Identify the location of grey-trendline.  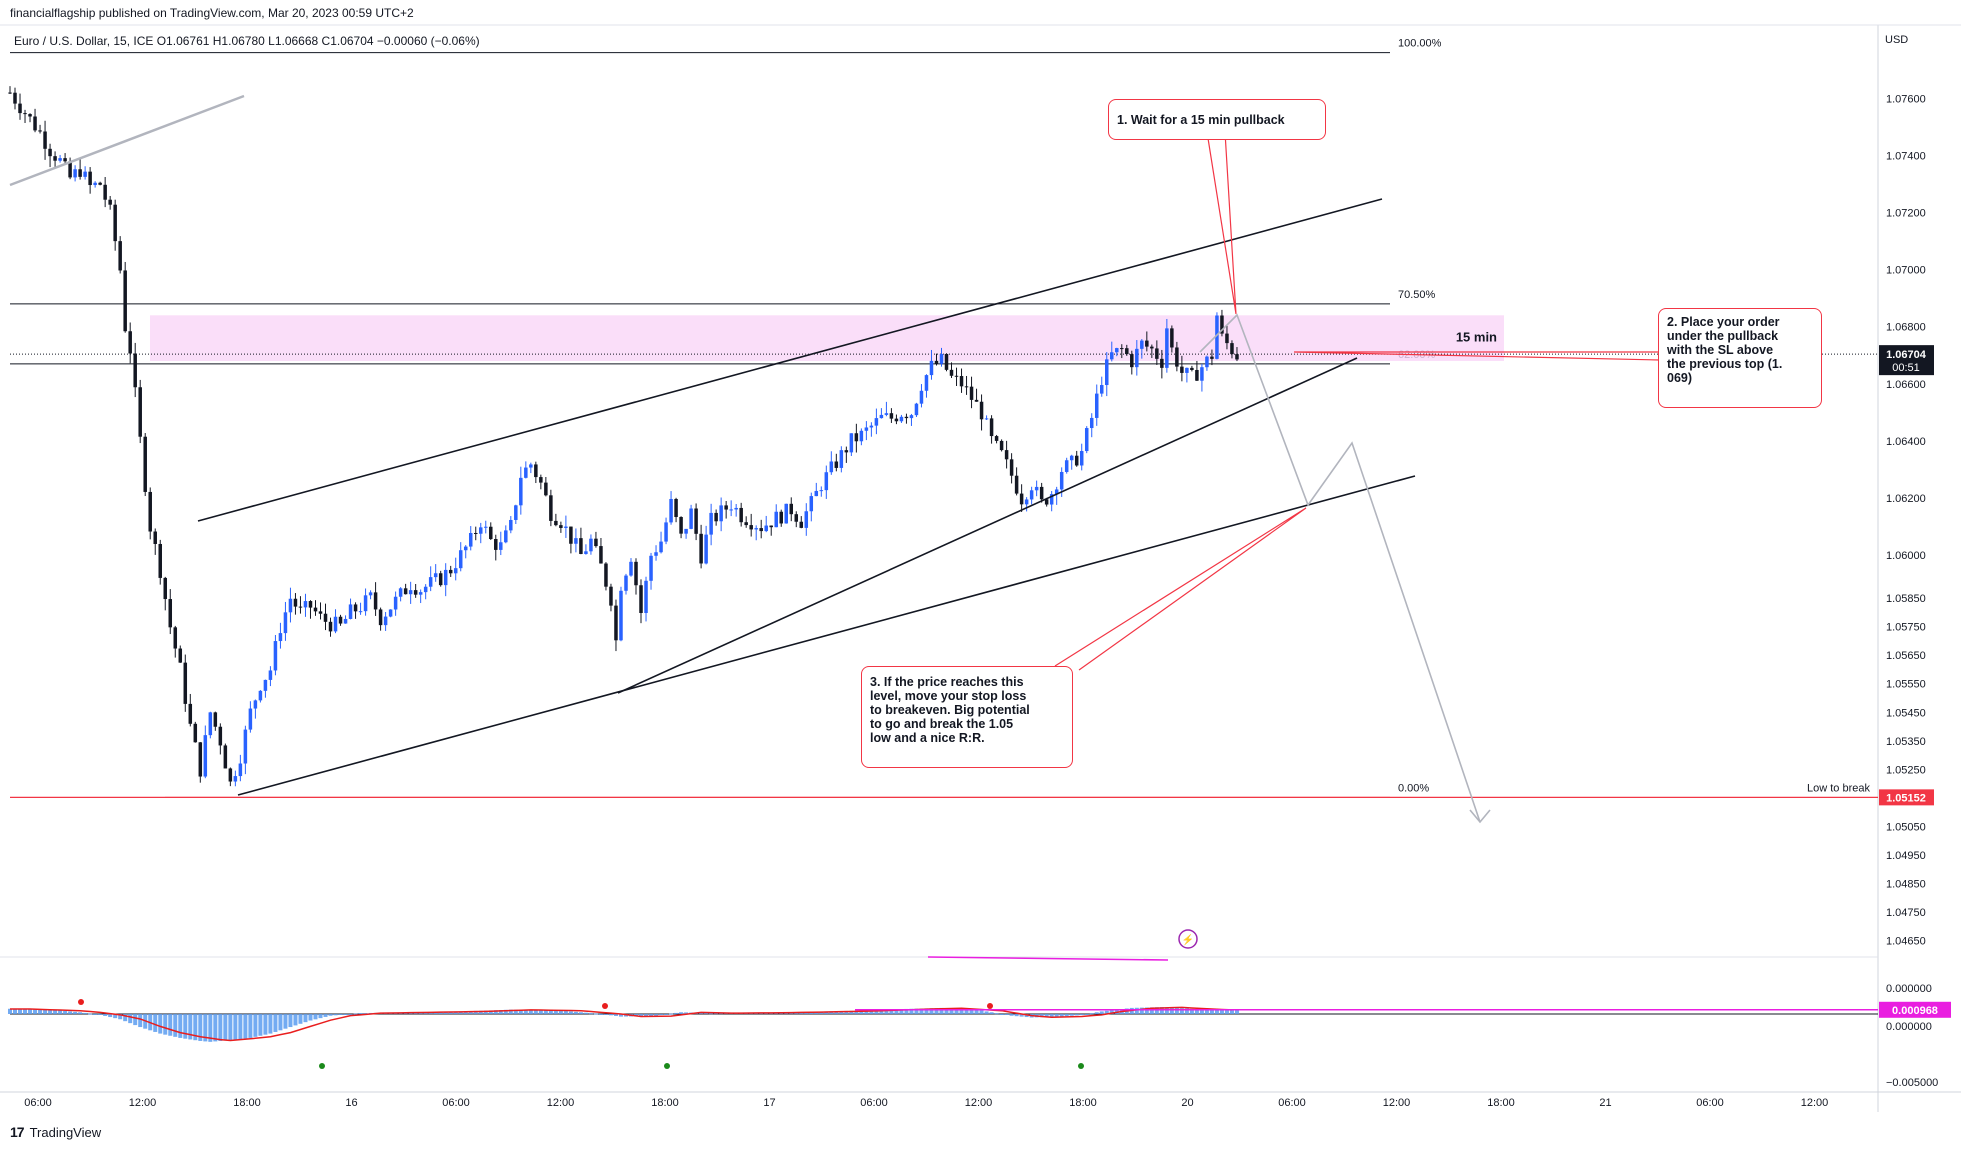
(127, 140).